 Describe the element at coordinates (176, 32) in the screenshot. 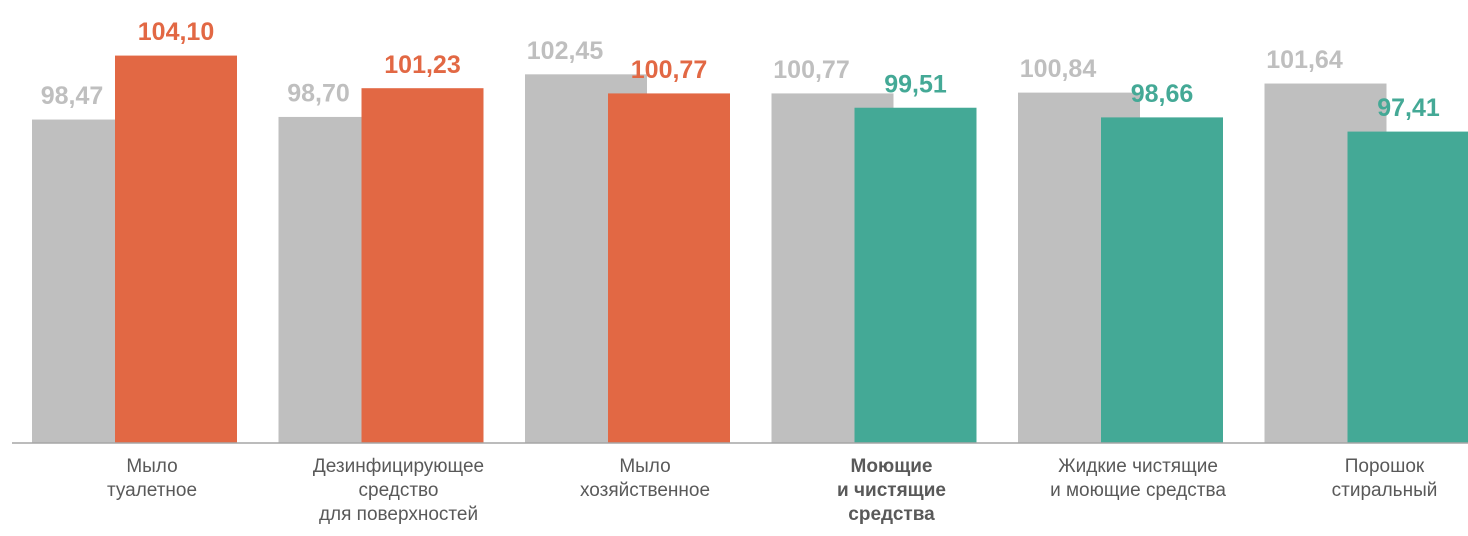

I see `data-label: 104,10` at that location.